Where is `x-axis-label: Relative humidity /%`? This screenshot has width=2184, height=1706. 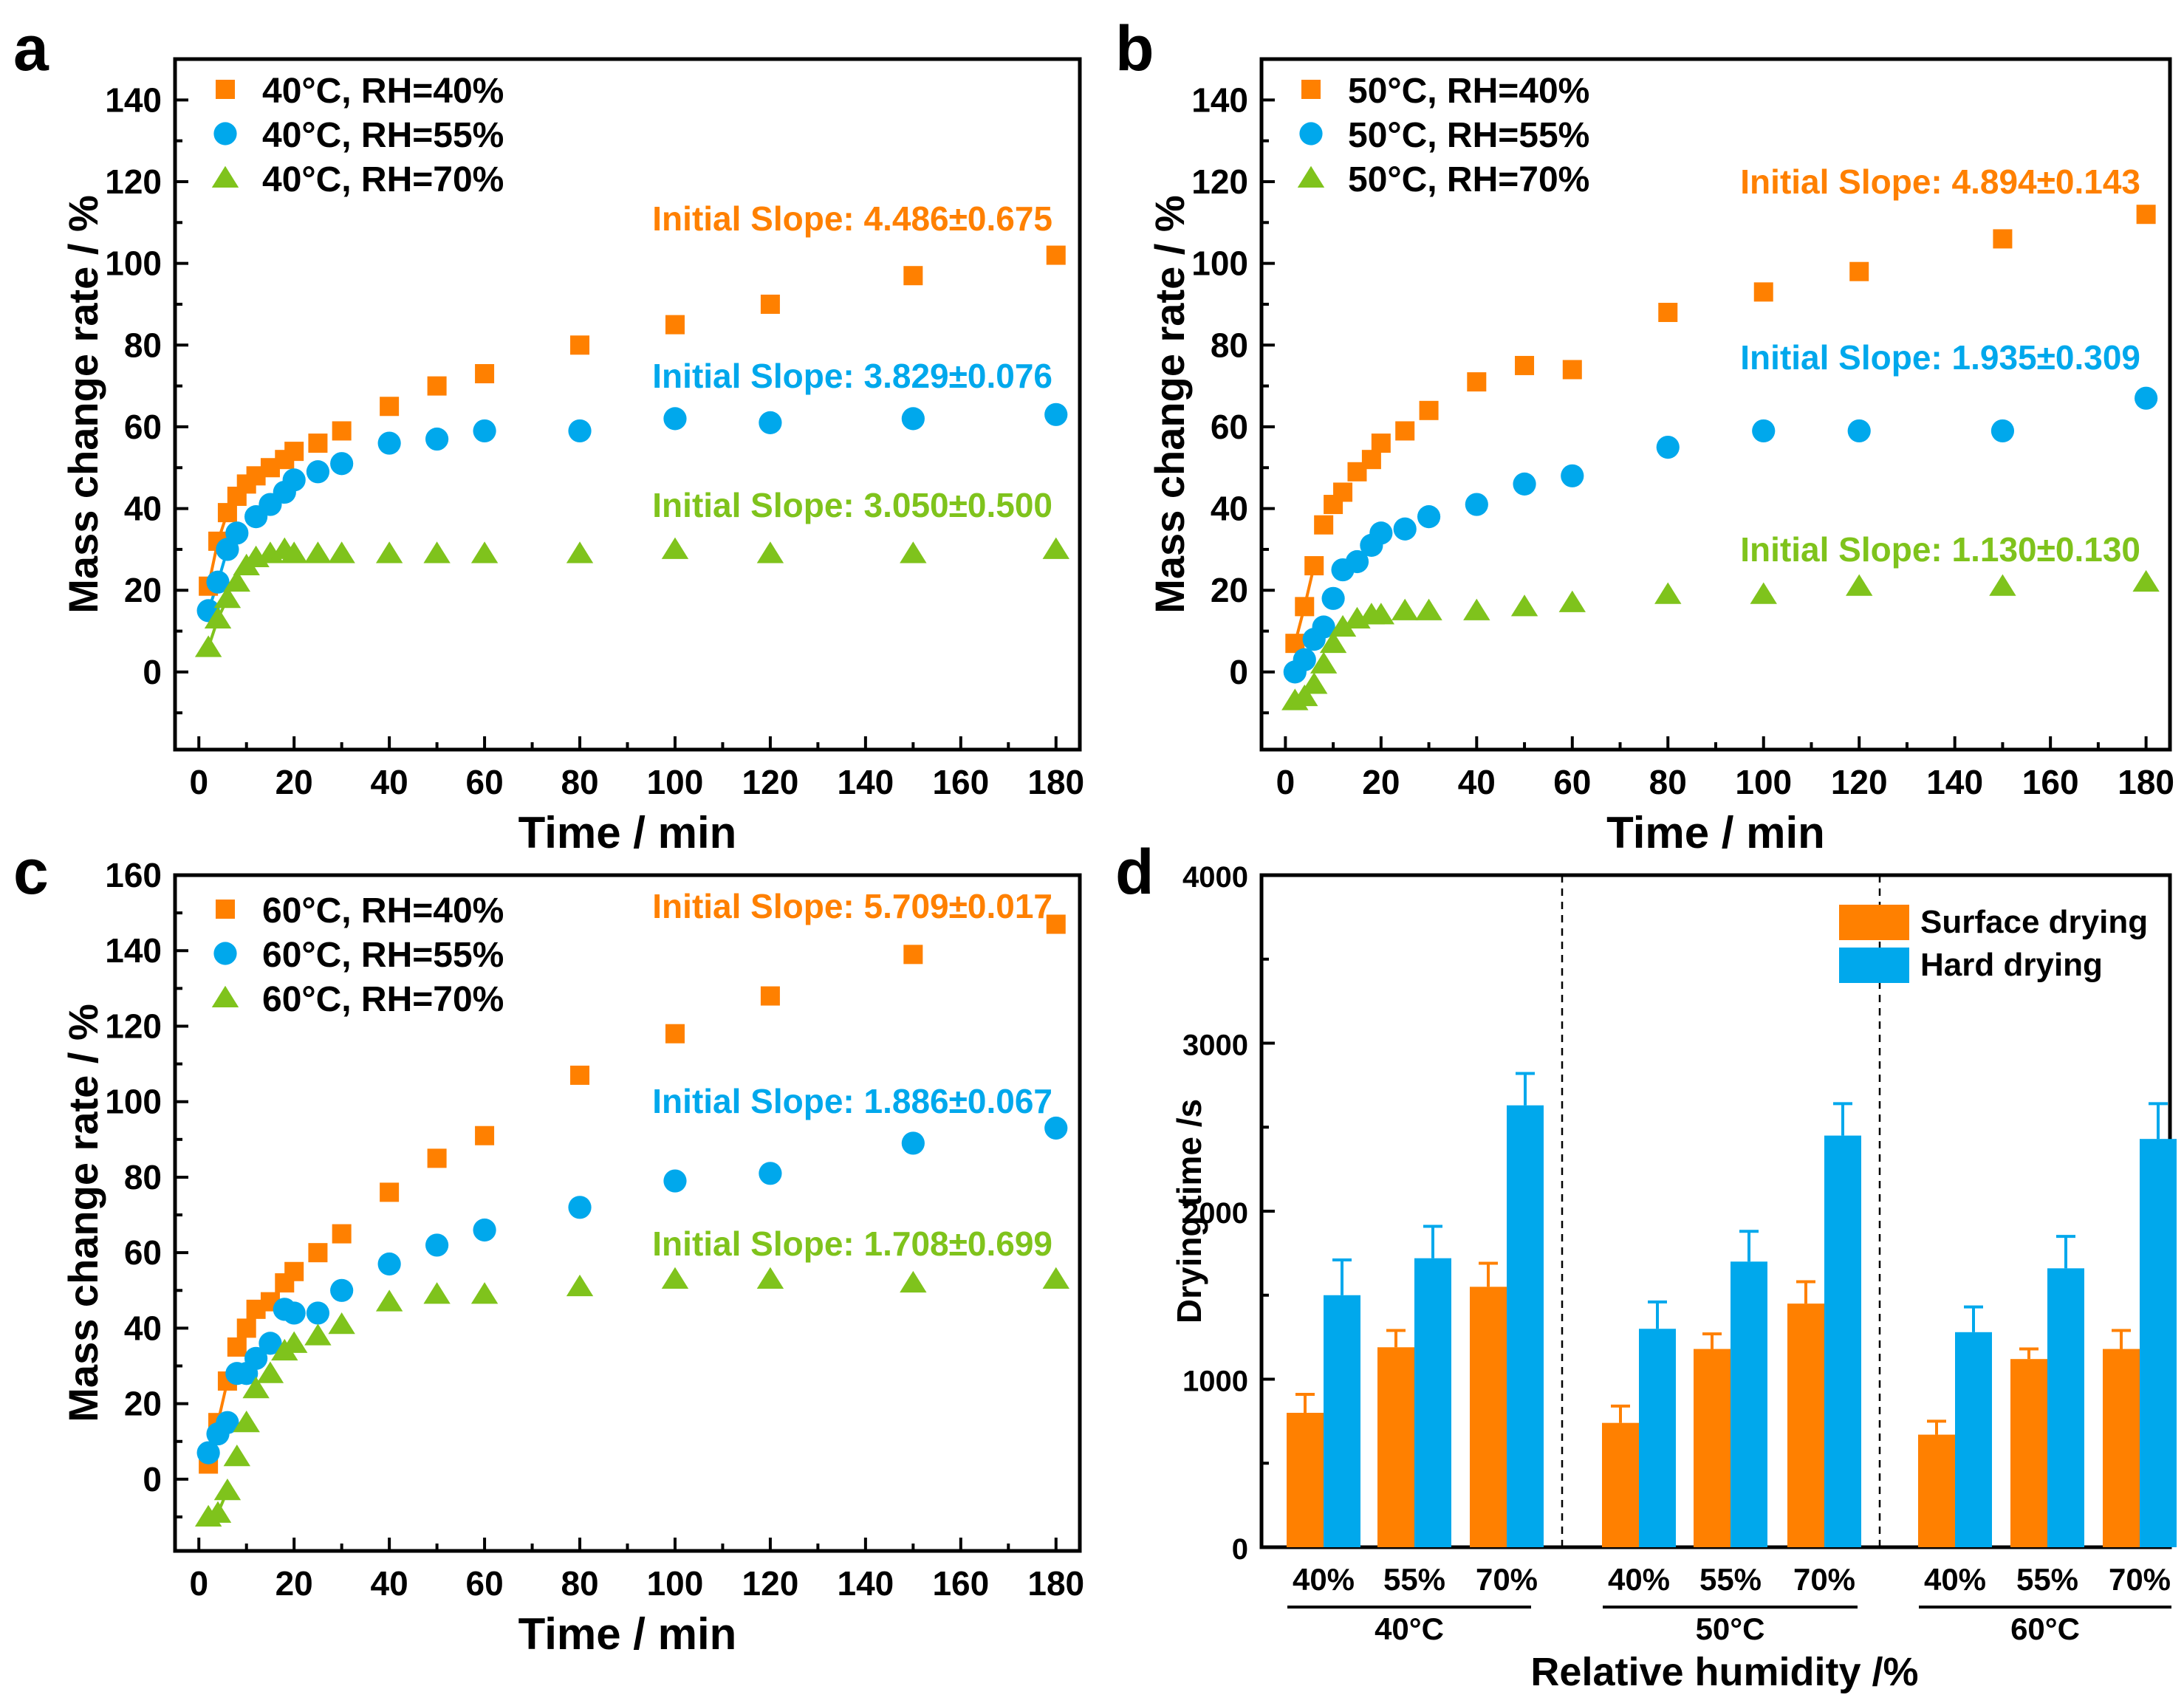
x-axis-label: Relative humidity /% is located at coordinates (1724, 1672).